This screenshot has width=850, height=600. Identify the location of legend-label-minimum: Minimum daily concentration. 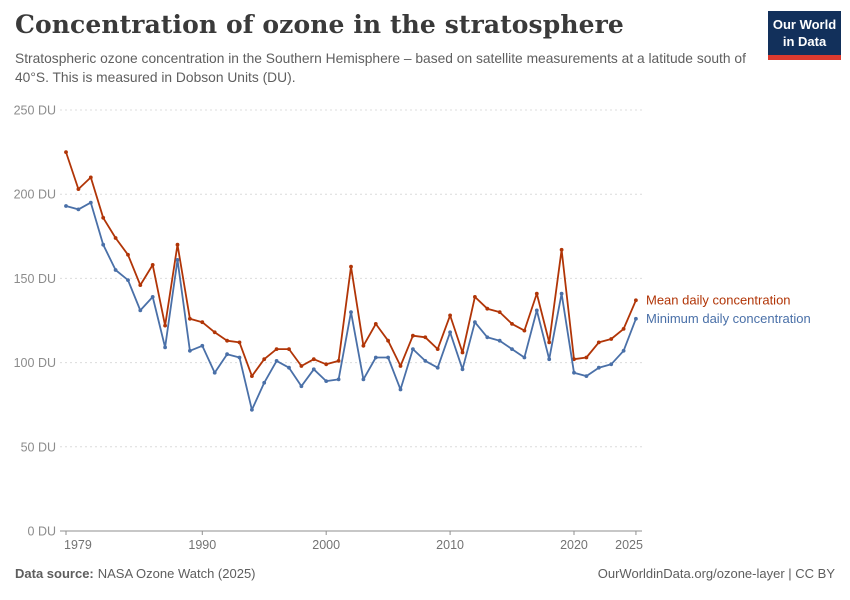
(728, 318).